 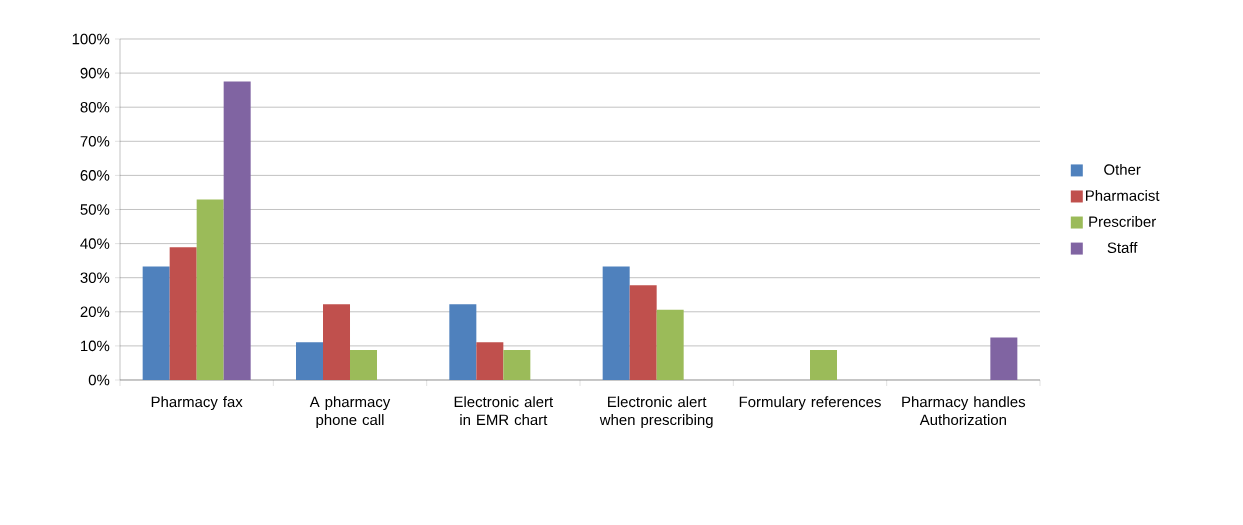 I want to click on y-tick-label: 70%, so click(x=95, y=141).